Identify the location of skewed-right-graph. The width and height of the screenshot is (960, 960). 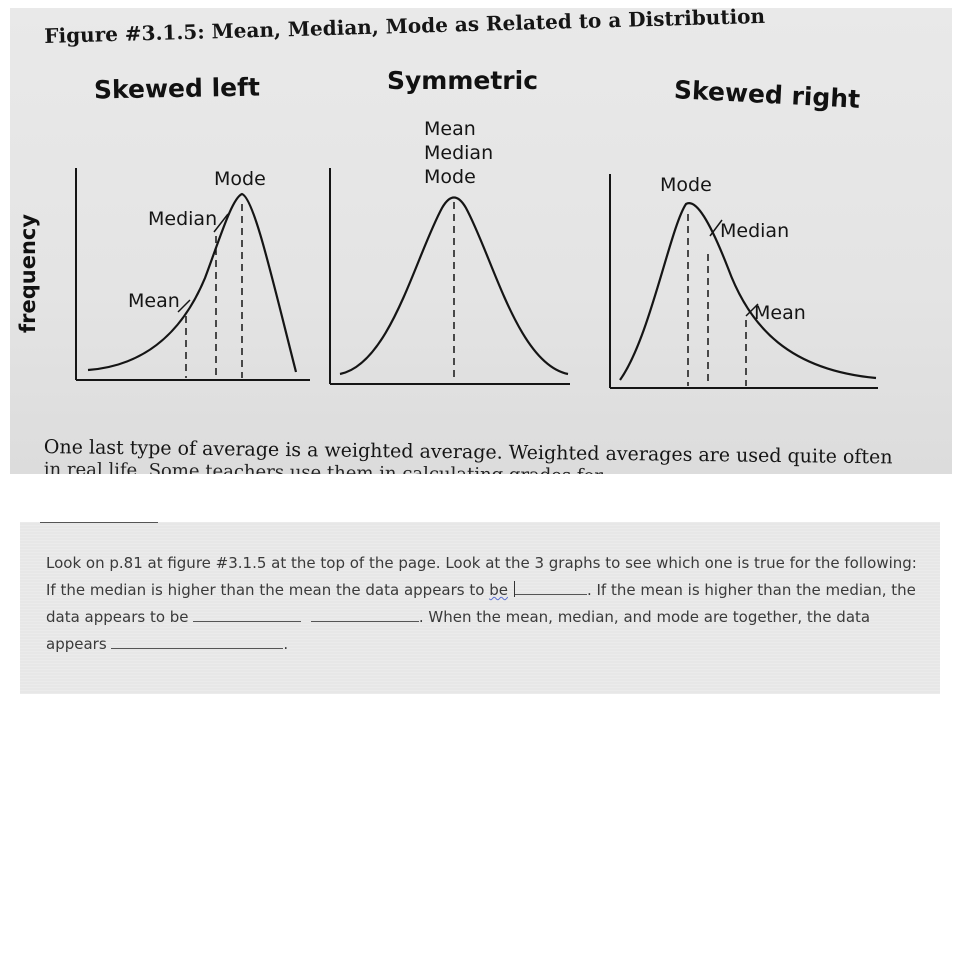
(743, 281).